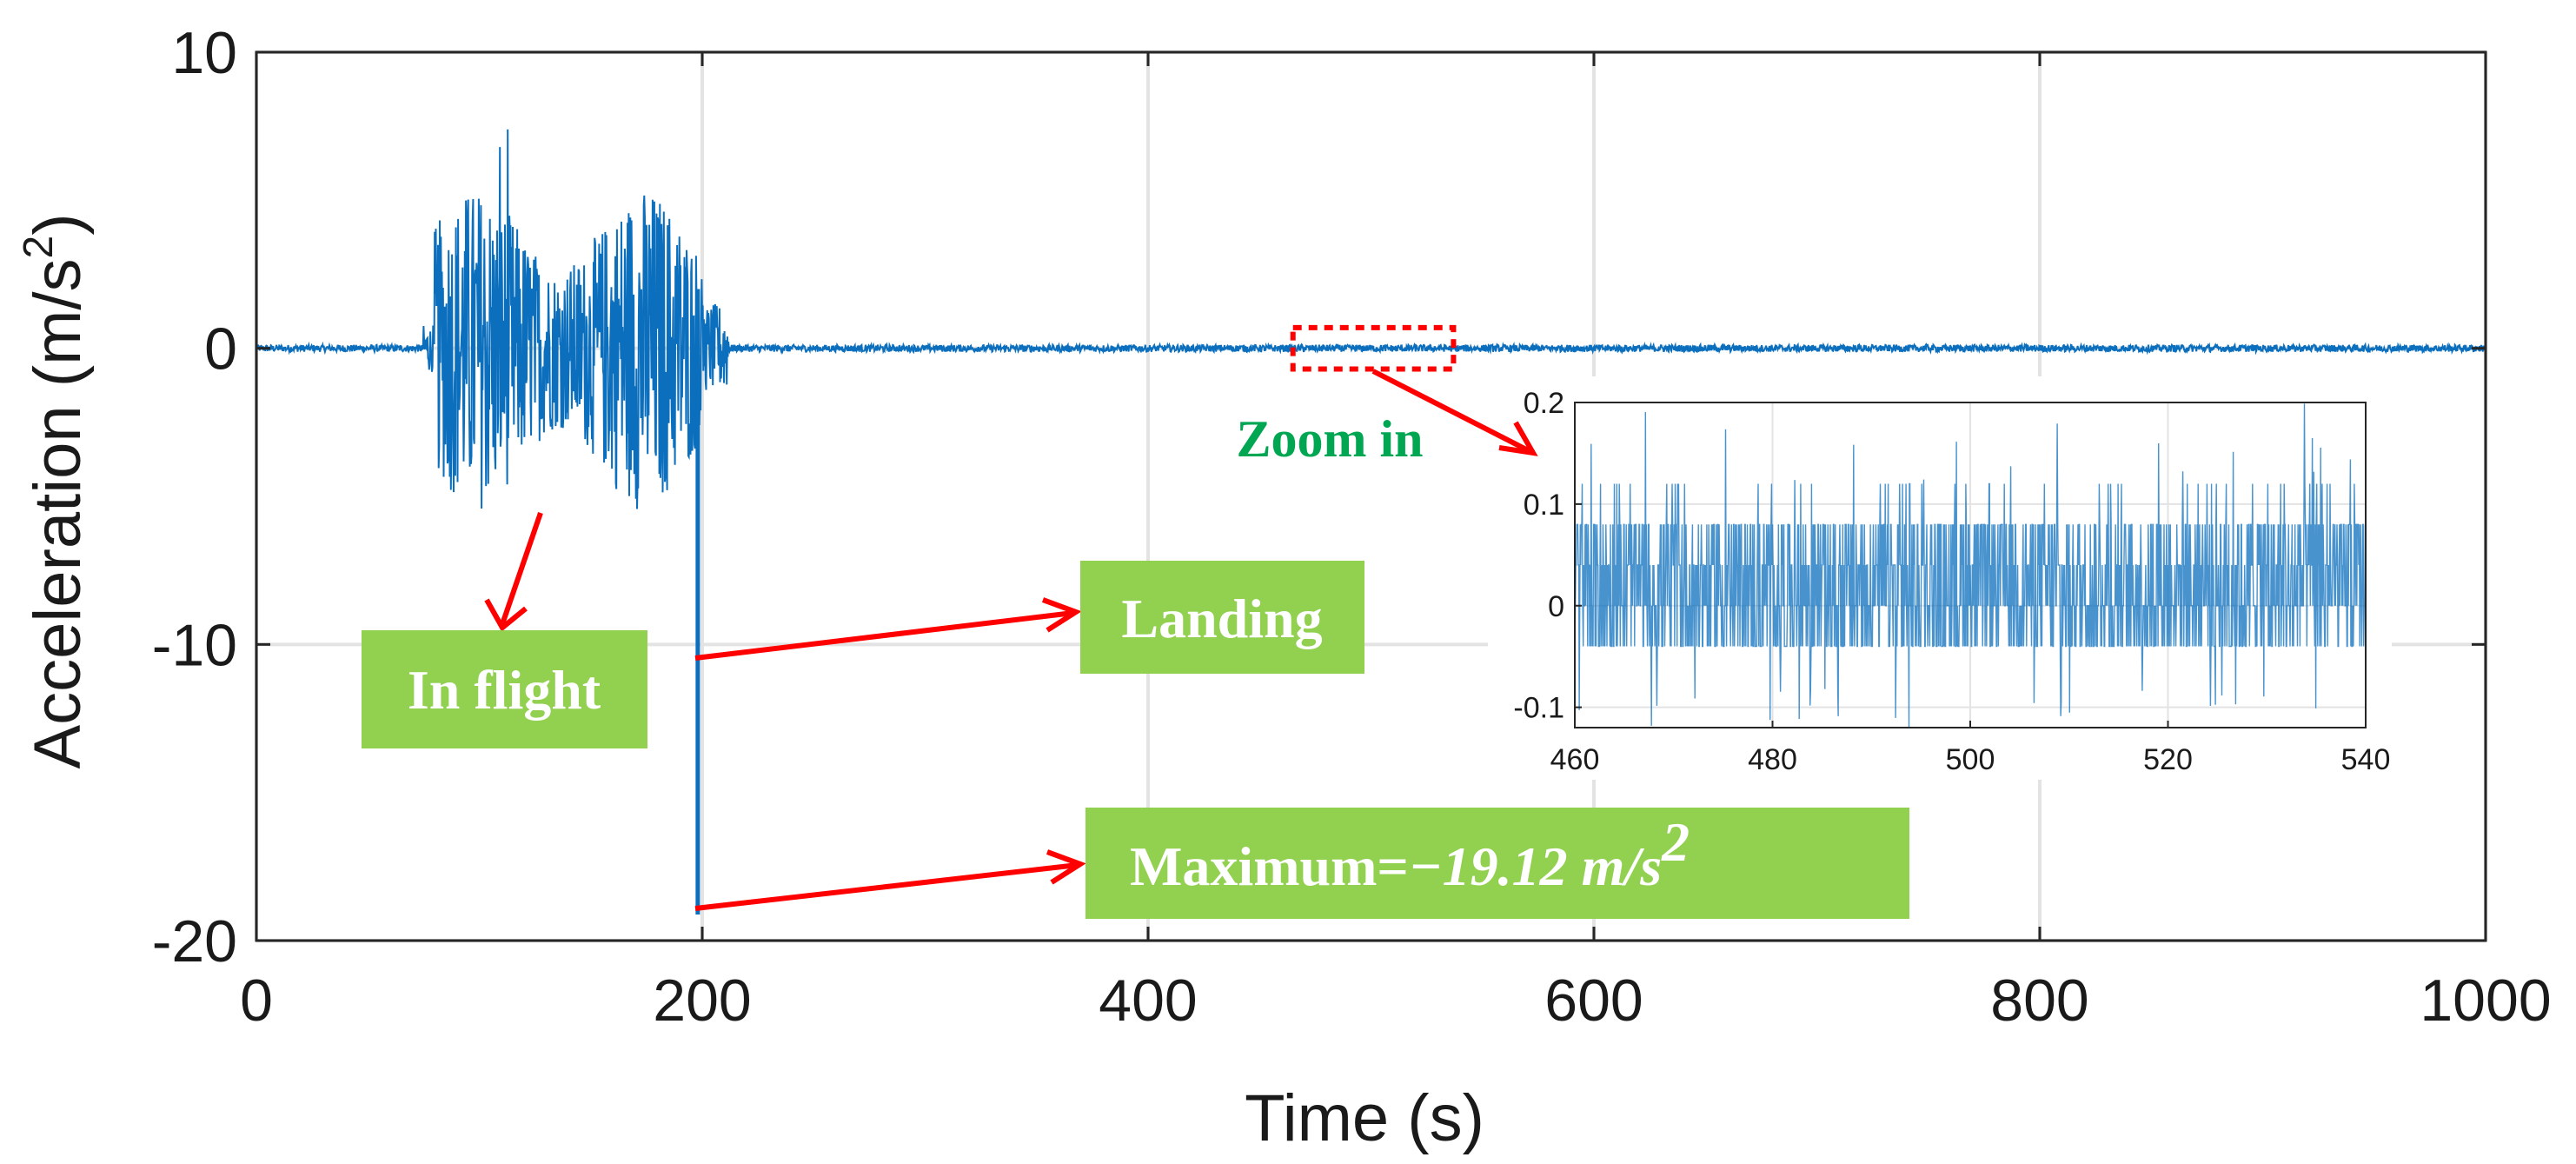  Describe the element at coordinates (194, 645) in the screenshot. I see `y-tick-label: -10` at that location.